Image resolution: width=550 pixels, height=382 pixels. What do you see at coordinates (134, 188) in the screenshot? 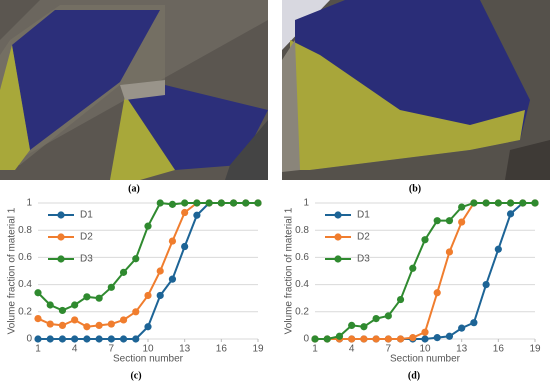
I see `panel-caption: (a)` at bounding box center [134, 188].